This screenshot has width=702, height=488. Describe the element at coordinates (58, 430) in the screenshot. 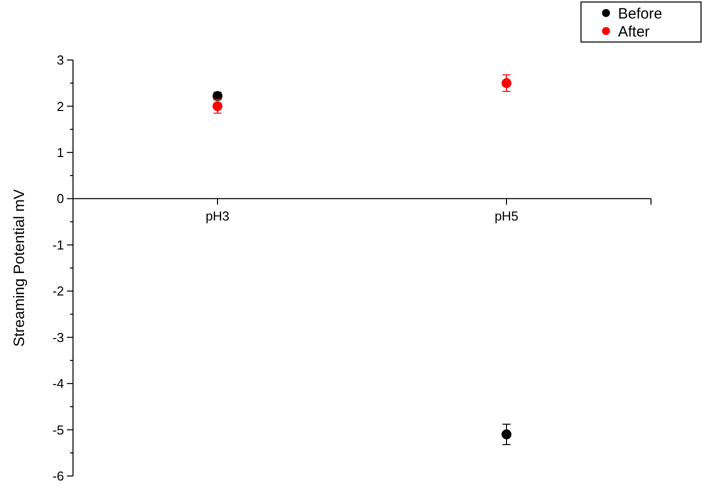

I see `y-tick-label: -5` at that location.